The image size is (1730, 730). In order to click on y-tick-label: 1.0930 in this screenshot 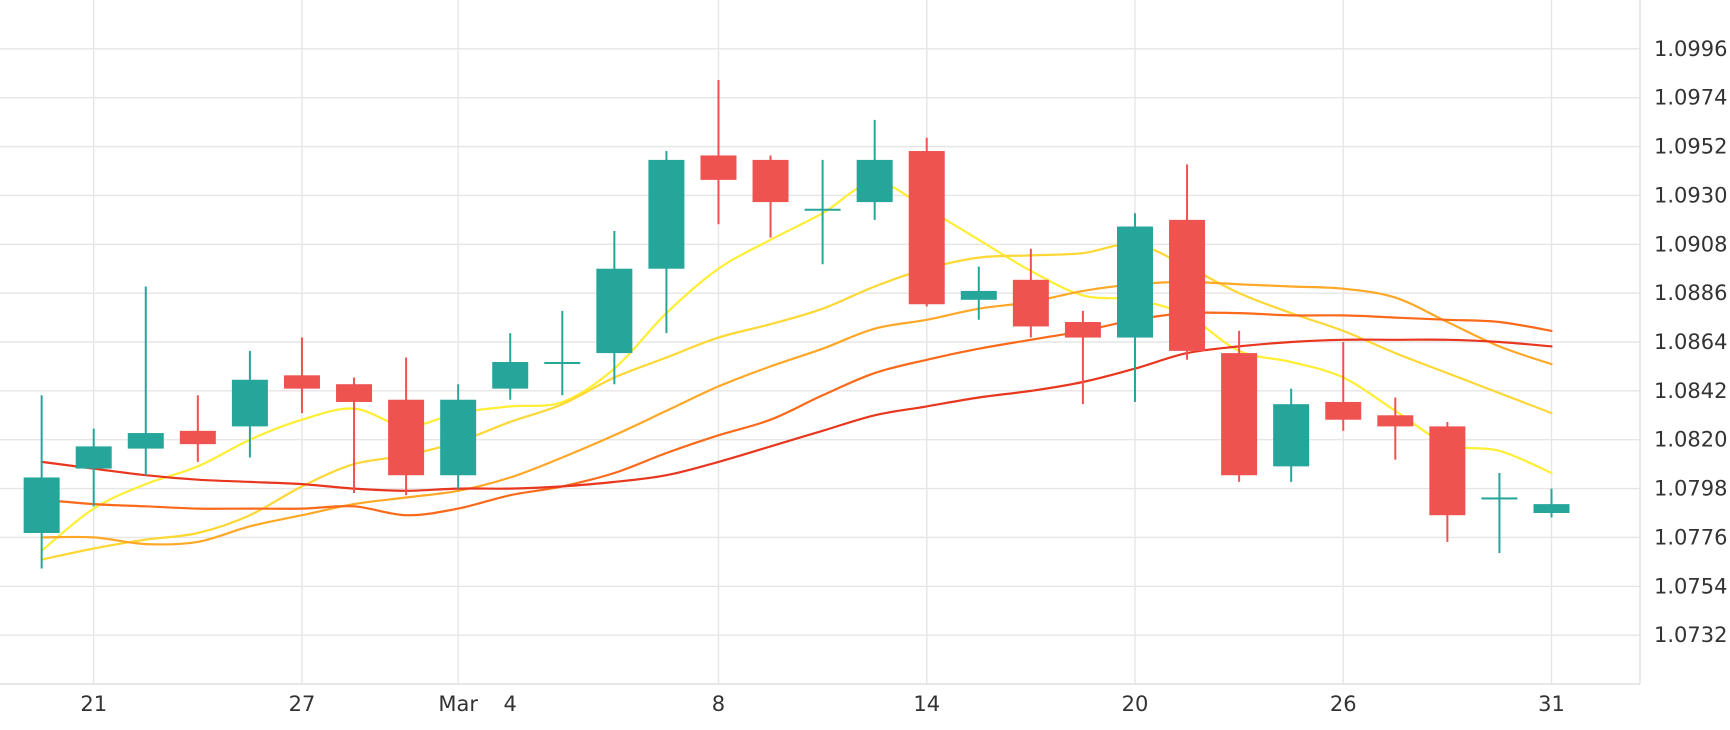, I will do `click(1690, 195)`.